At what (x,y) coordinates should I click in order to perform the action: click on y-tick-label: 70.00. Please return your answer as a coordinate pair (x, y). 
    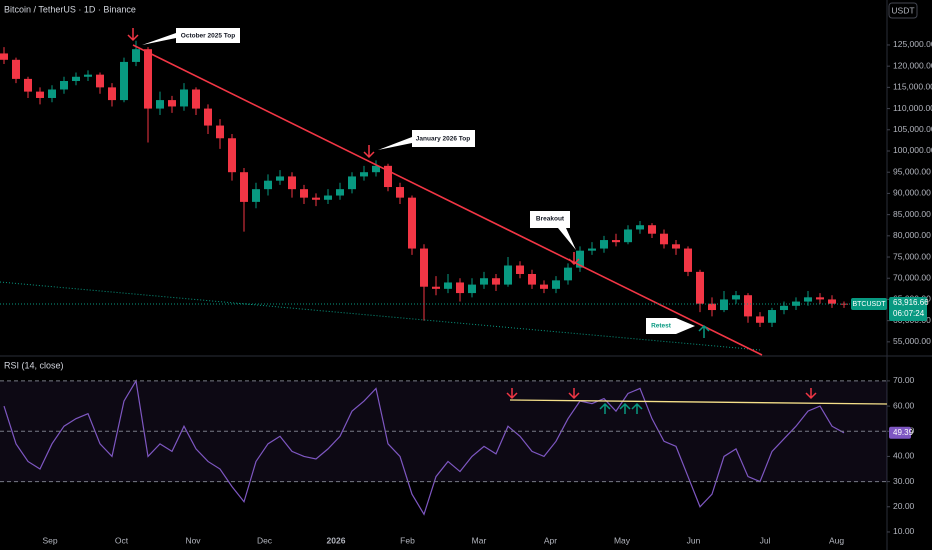
    Looking at the image, I should click on (904, 380).